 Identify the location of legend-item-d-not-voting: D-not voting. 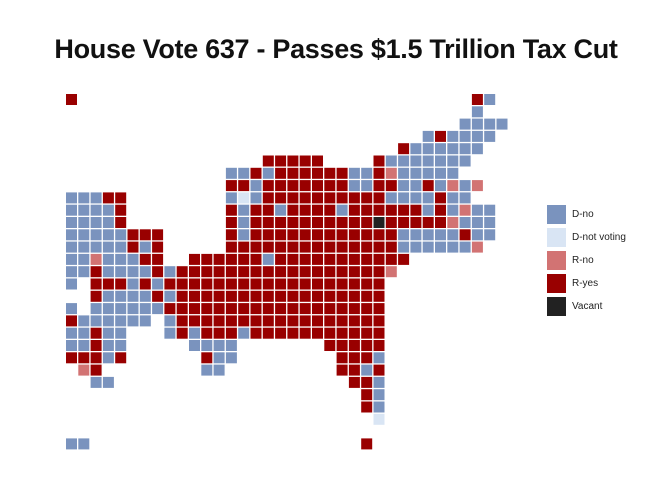
(586, 237).